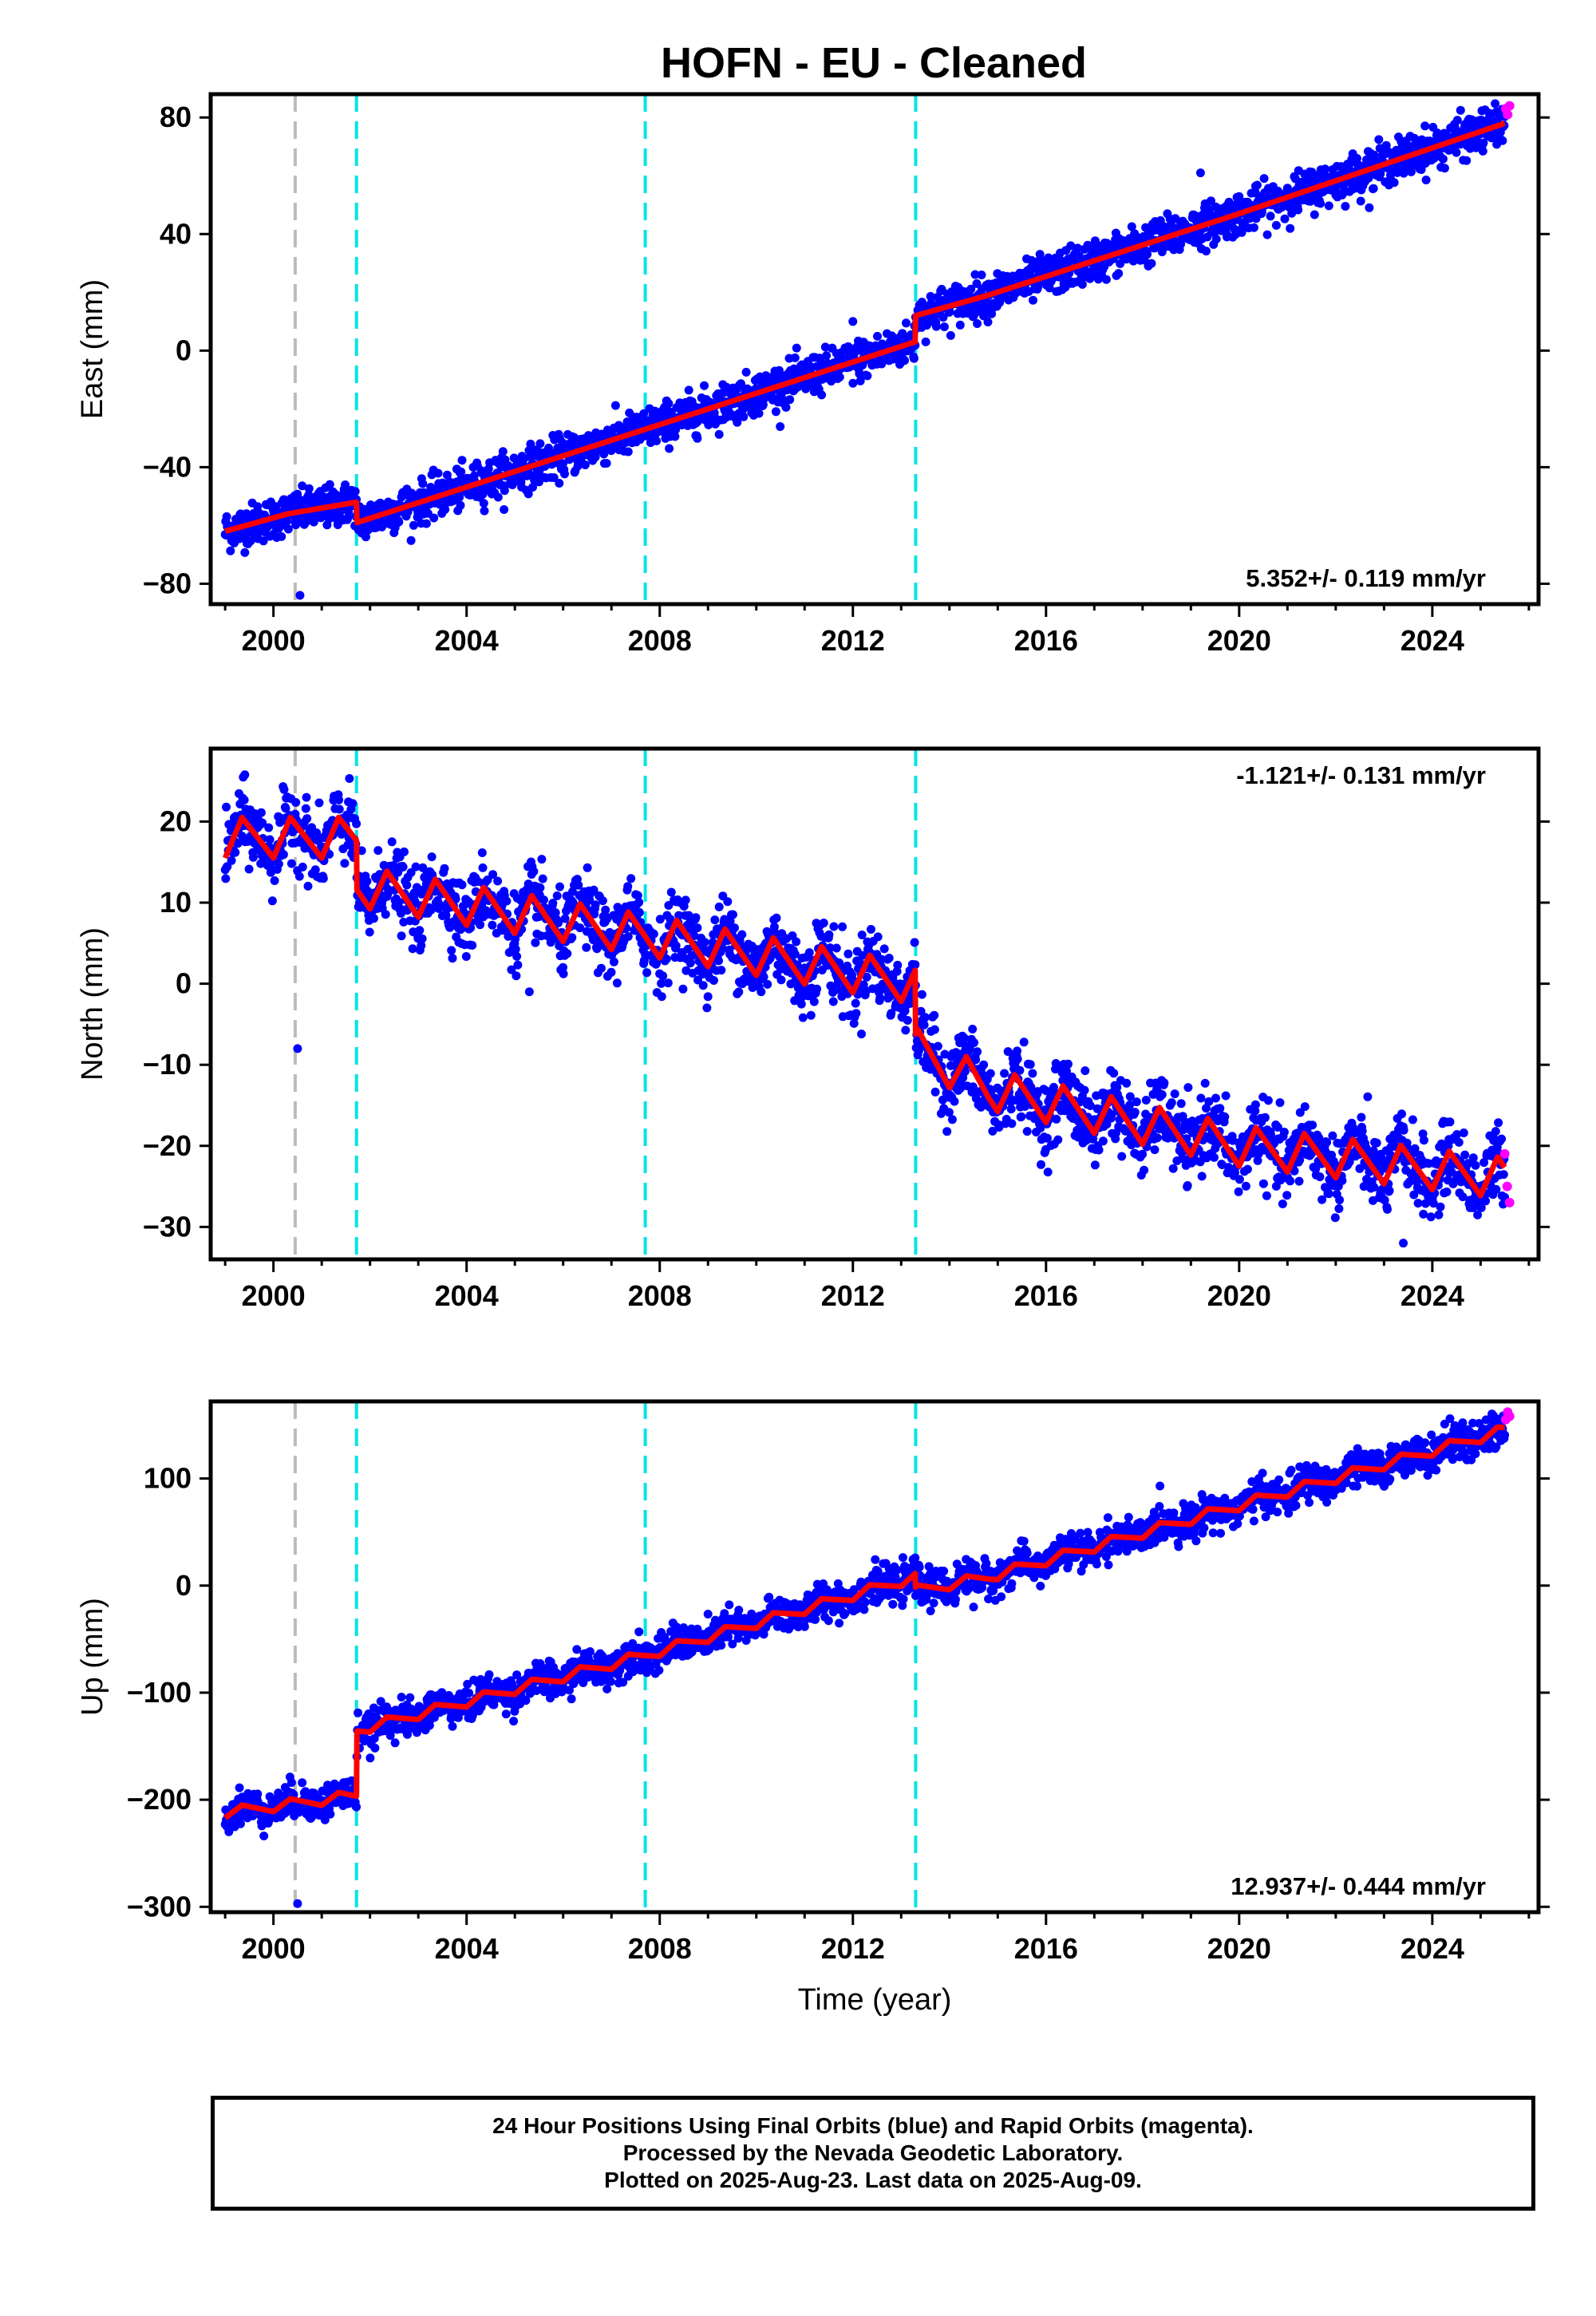 Image resolution: width=1596 pixels, height=2316 pixels. I want to click on model-curve, so click(865, 328).